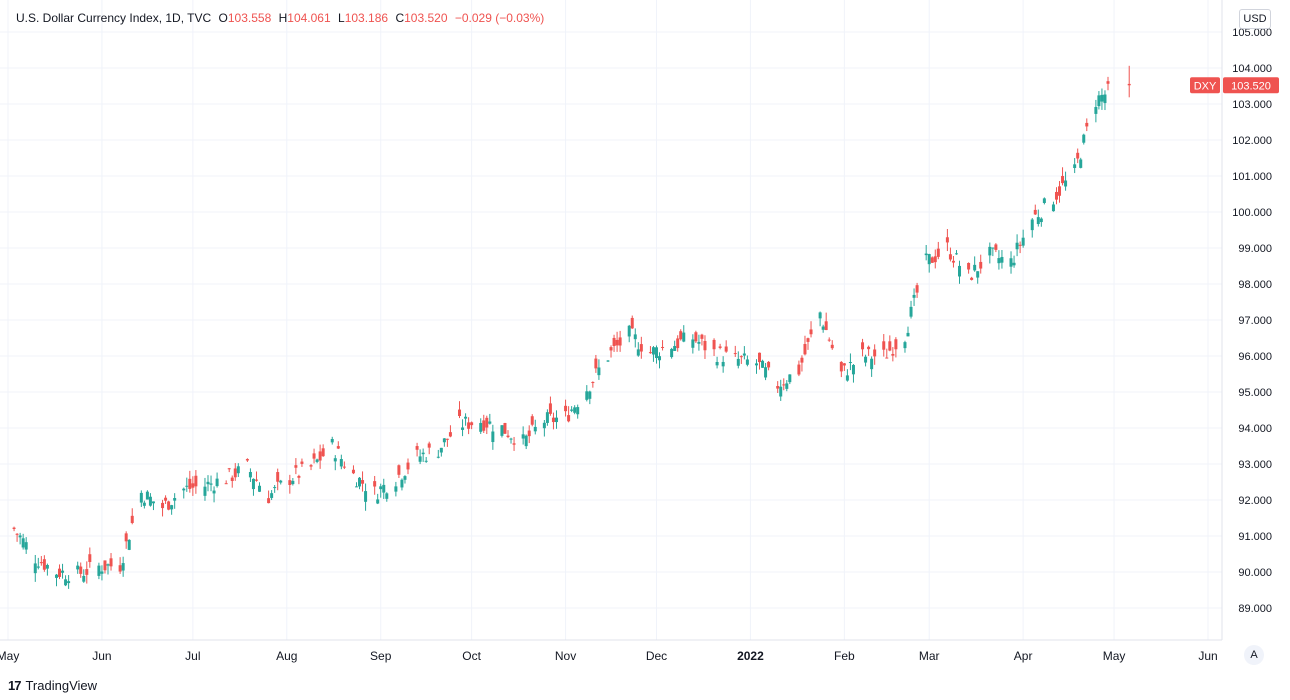 The height and width of the screenshot is (700, 1290). I want to click on tradingview-brand: 17 TradingView, so click(52, 685).